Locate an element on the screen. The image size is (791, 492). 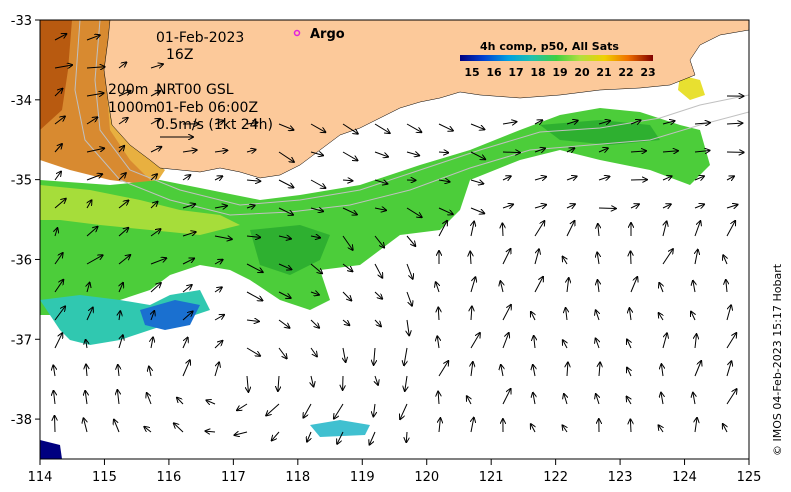
argo-marker is located at coordinates (297, 33).